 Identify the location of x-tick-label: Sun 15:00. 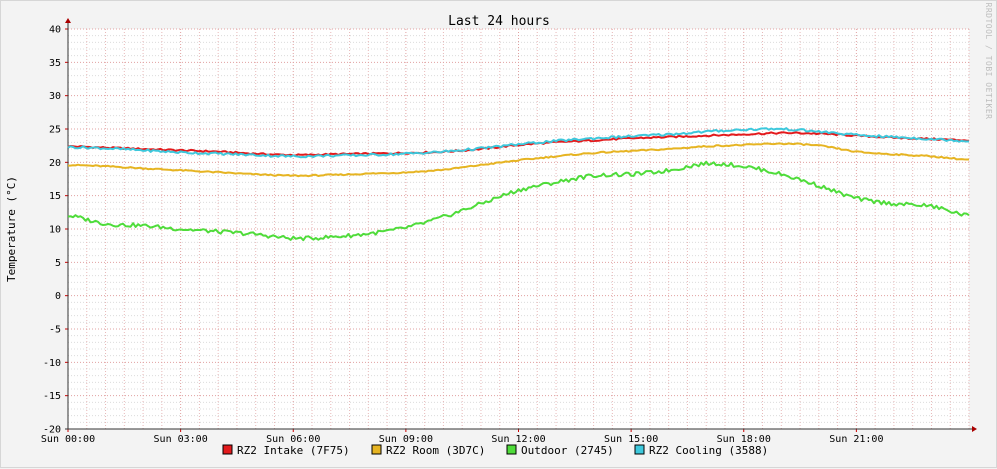
(631, 439).